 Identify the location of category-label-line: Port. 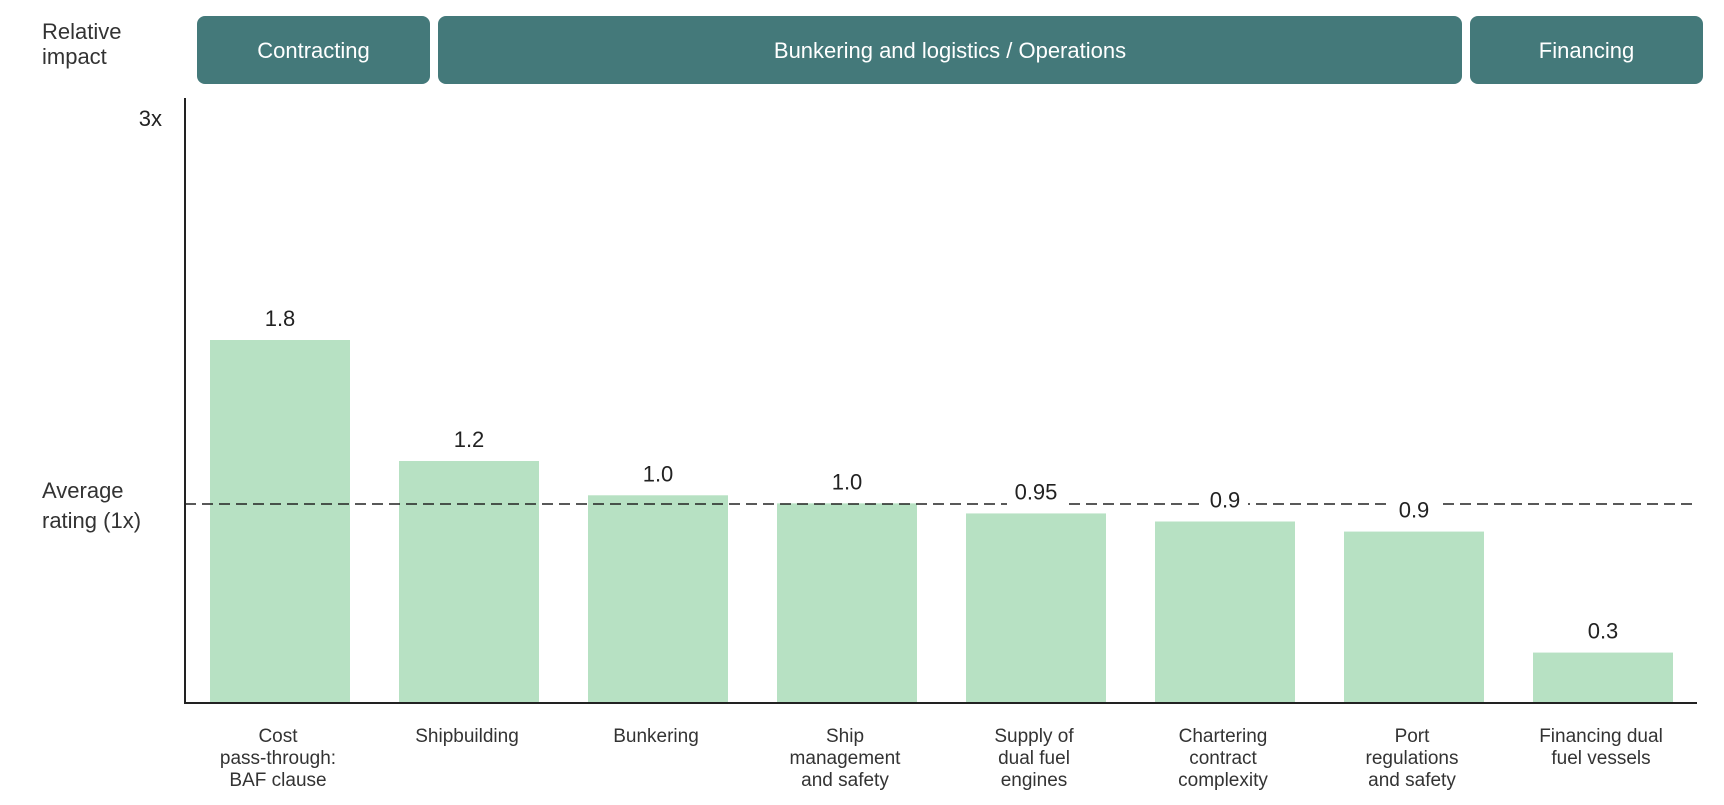
(1413, 736).